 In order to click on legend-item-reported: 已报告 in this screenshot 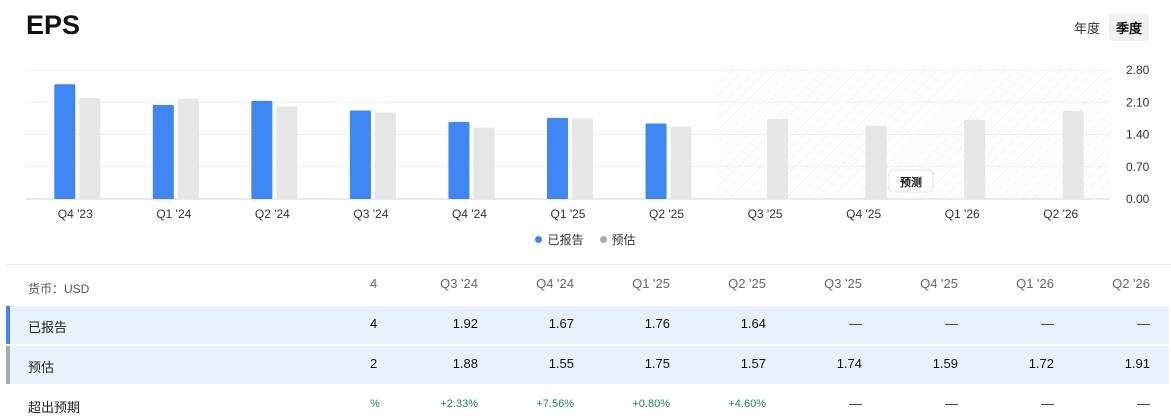, I will do `click(559, 239)`.